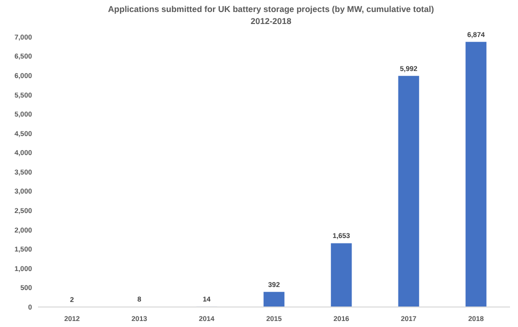 Image resolution: width=518 pixels, height=327 pixels. Describe the element at coordinates (271, 9) in the screenshot. I see `chart-title: Applications submitted for UK battery storage projects (by MW, cumulative total)` at that location.